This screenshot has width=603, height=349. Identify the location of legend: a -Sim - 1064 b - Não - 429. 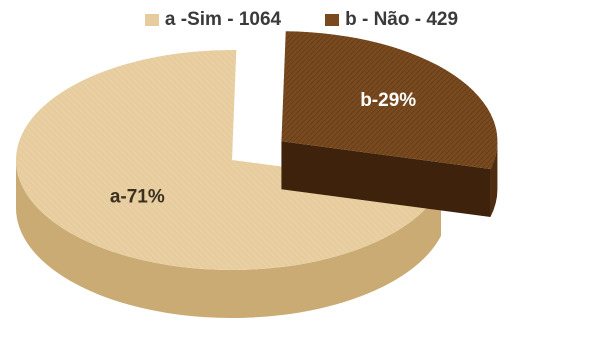
(301, 20).